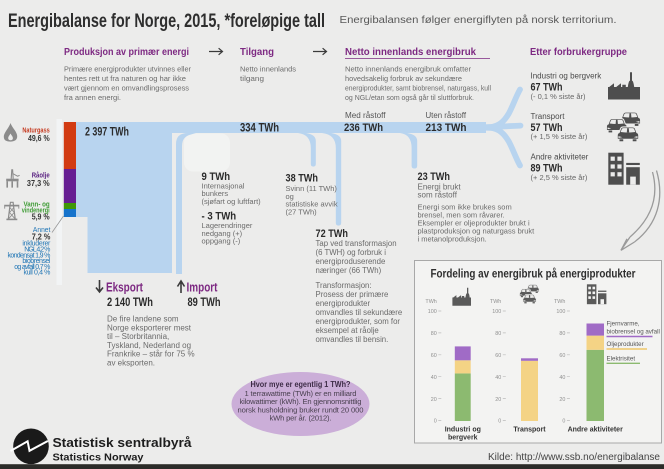  Describe the element at coordinates (36, 261) in the screenshot. I see `svg-text: biobrensel` at that location.